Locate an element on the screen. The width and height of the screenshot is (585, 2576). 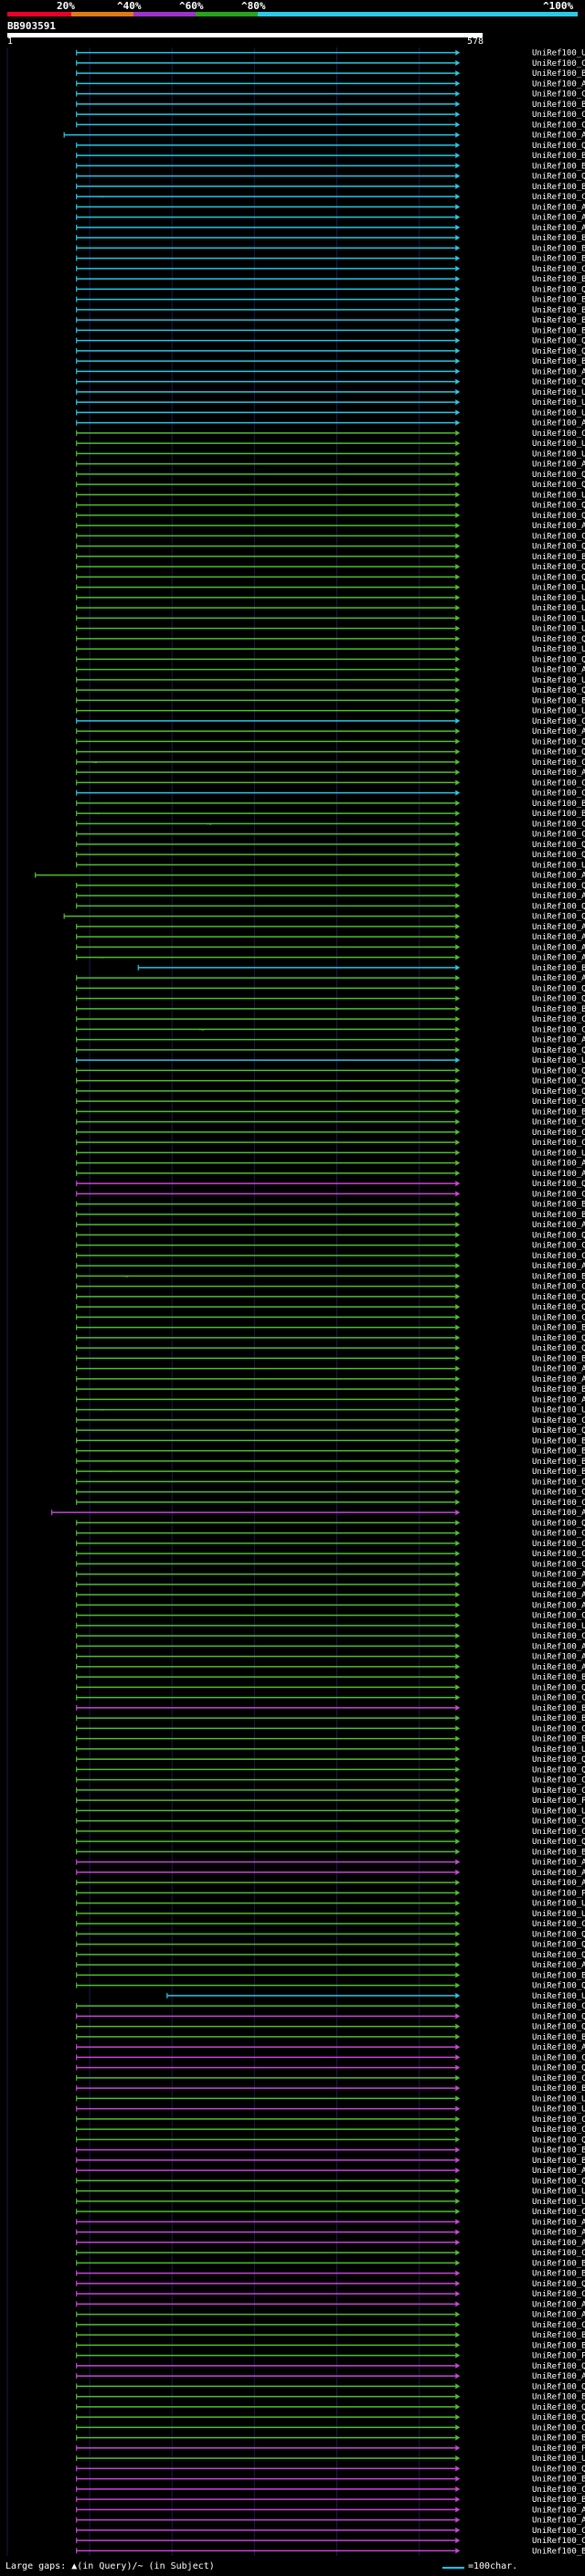
hit-label: UniRef100_A7SE05 is located at coordinates (559, 371).